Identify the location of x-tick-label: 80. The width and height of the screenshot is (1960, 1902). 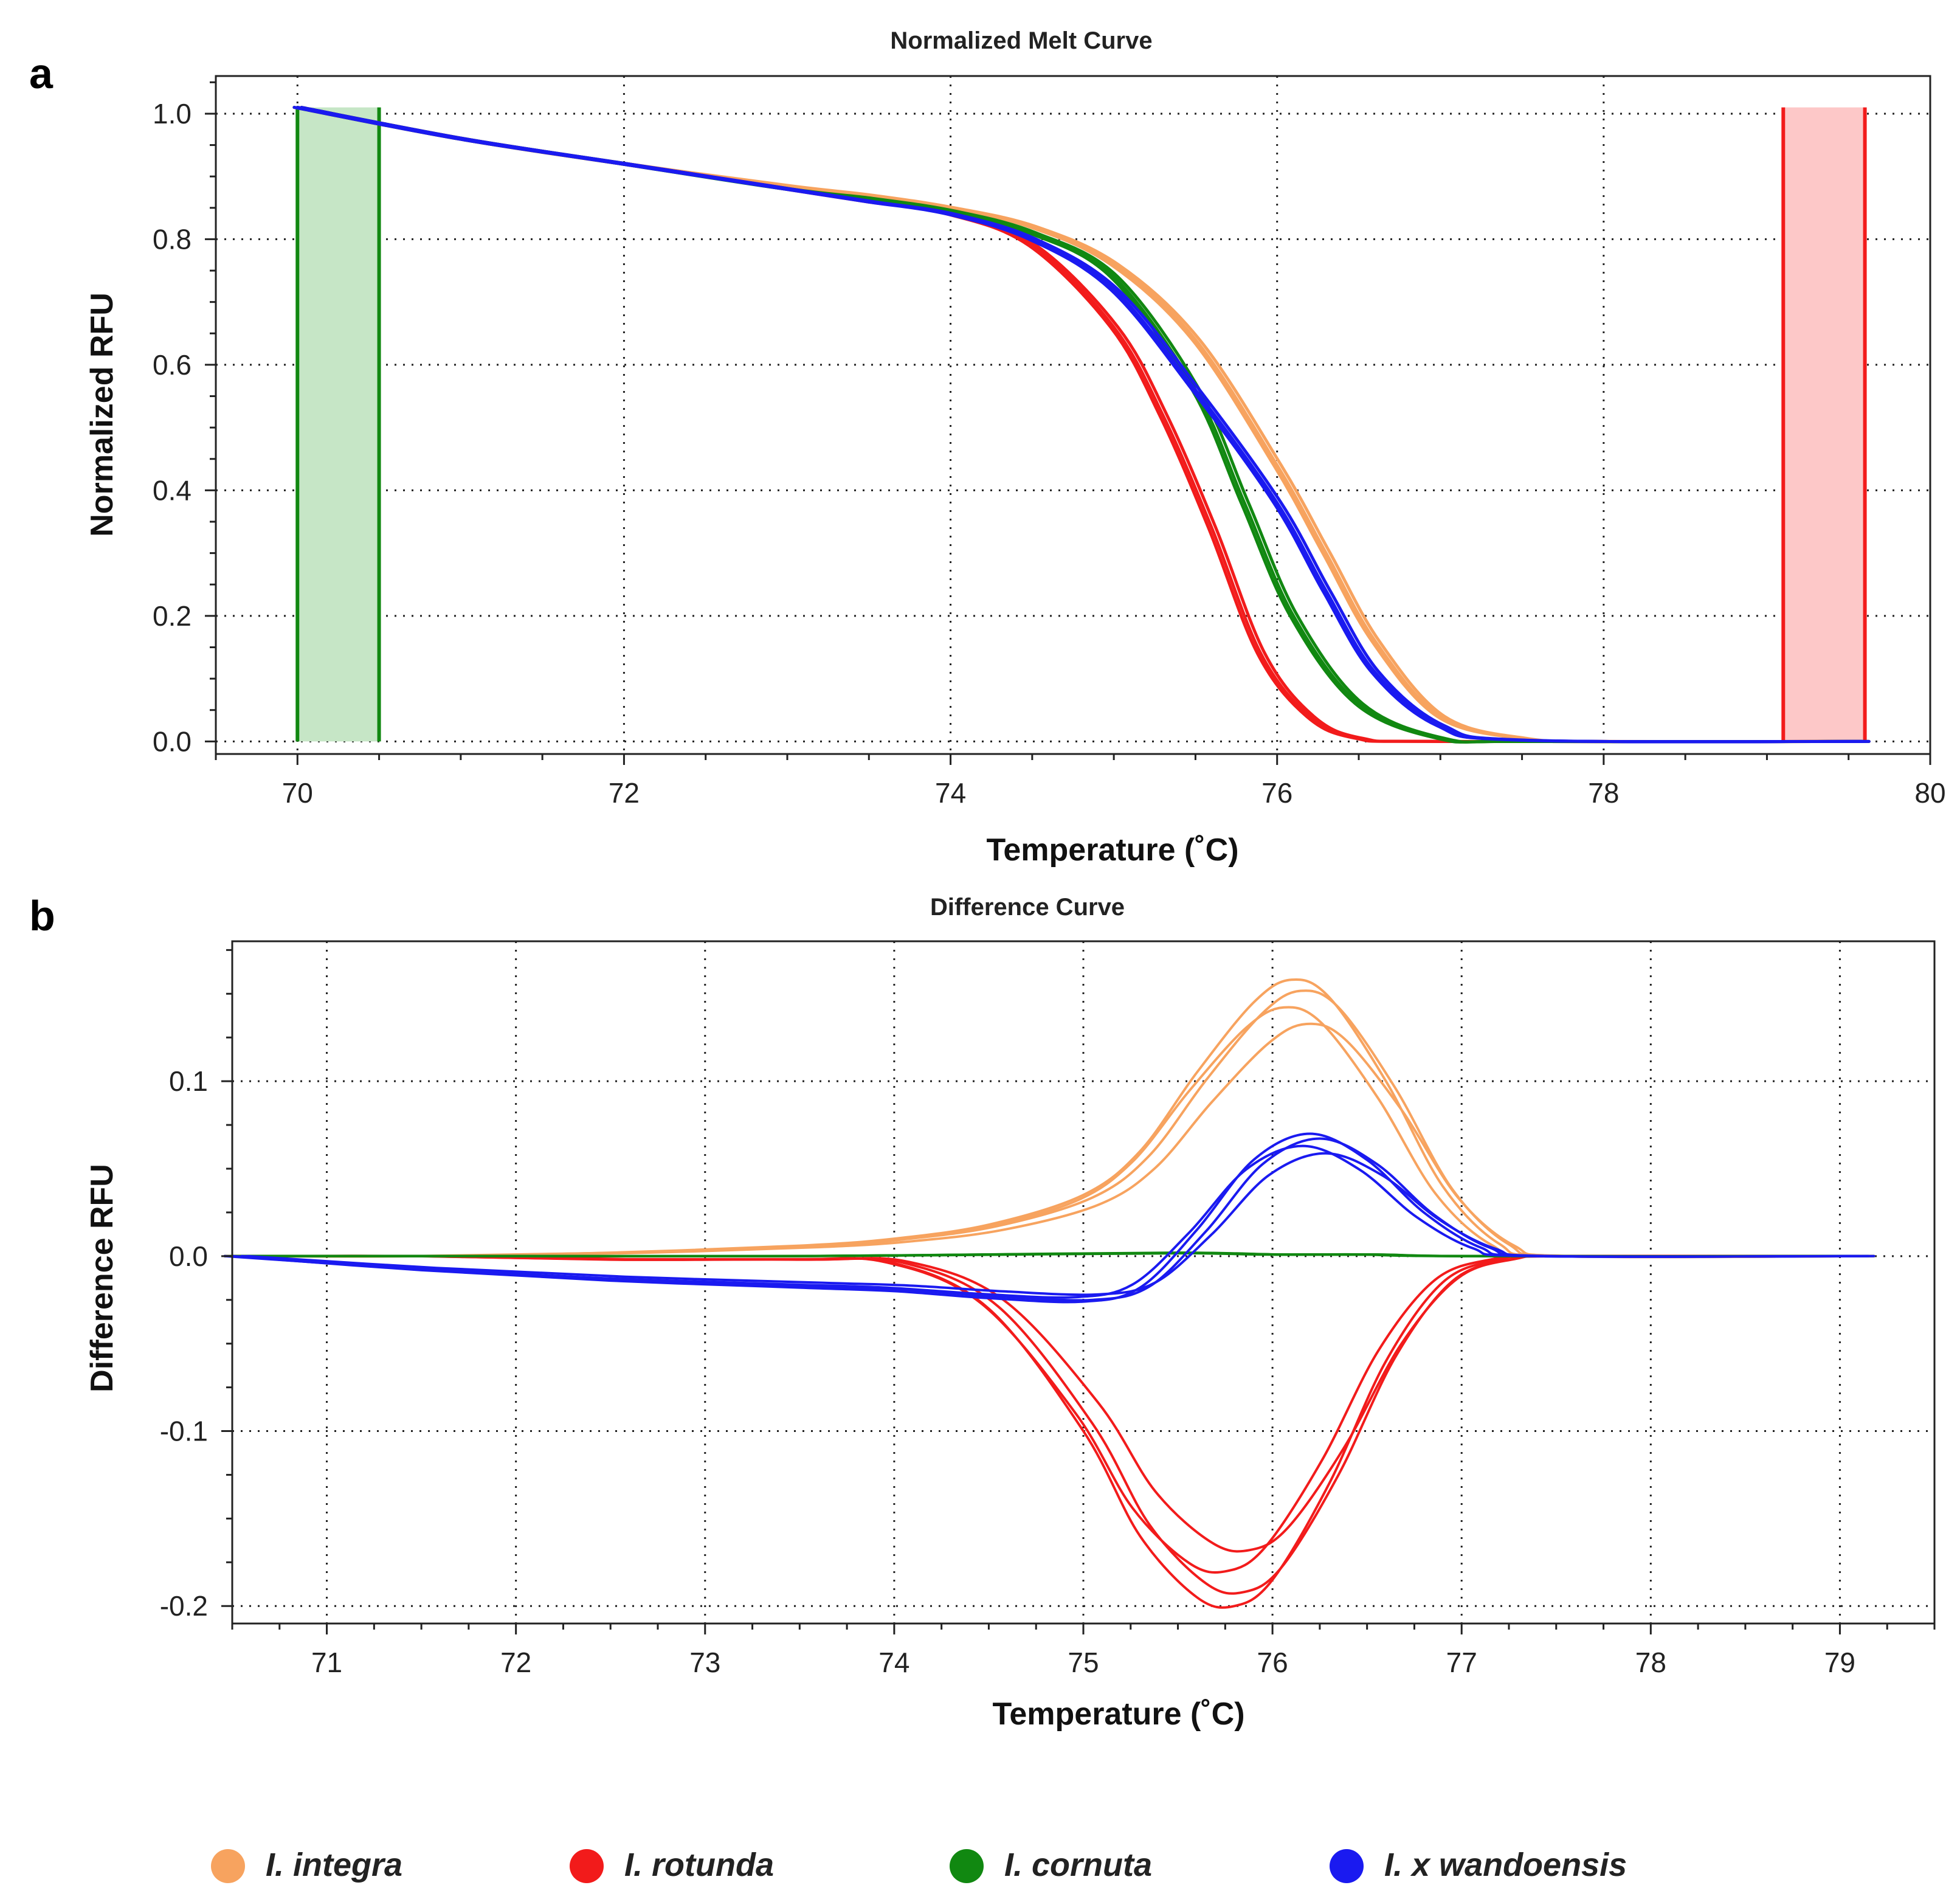
(1929, 793).